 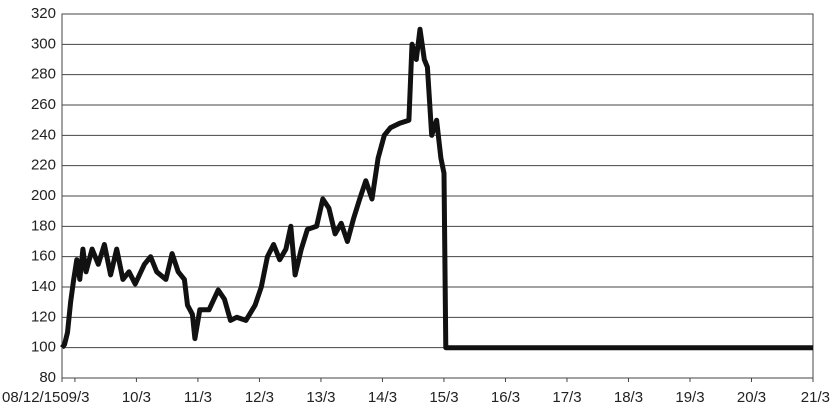 What do you see at coordinates (628, 397) in the screenshot?
I see `x-tick-label: 18/3` at bounding box center [628, 397].